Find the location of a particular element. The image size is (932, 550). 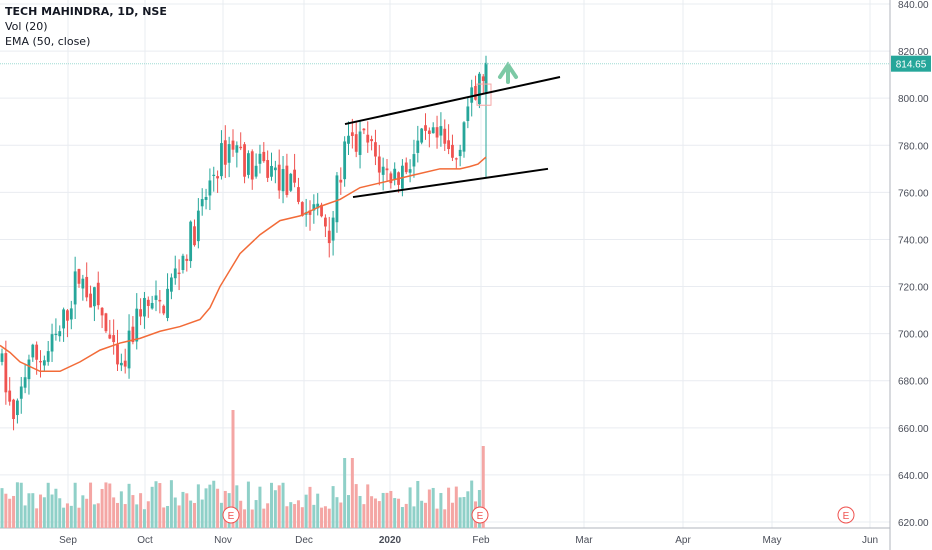

x-tick-label: Nov is located at coordinates (223, 540).